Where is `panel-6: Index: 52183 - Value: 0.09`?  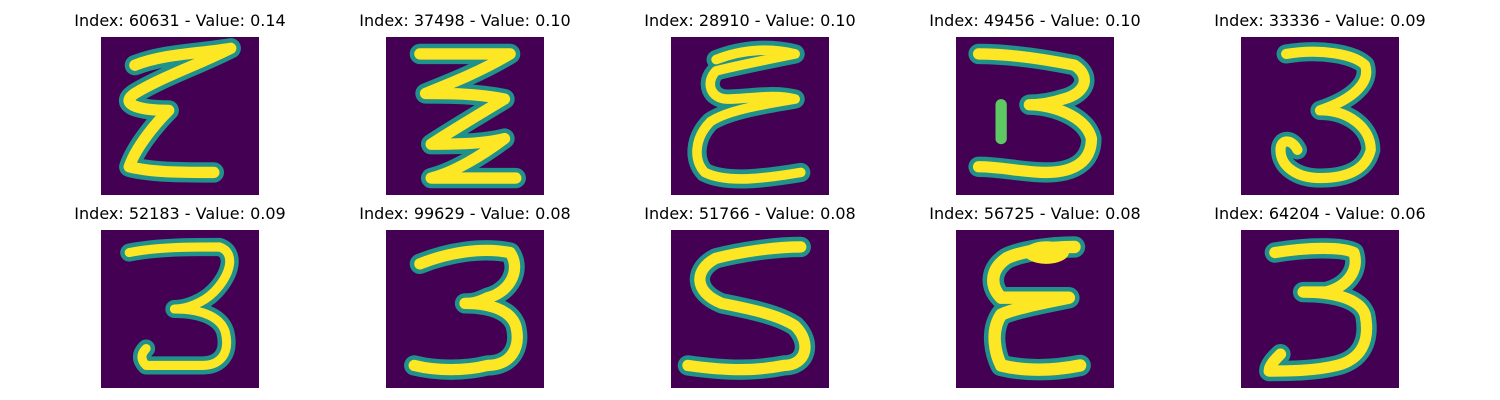 panel-6: Index: 52183 - Value: 0.09 is located at coordinates (180, 301).